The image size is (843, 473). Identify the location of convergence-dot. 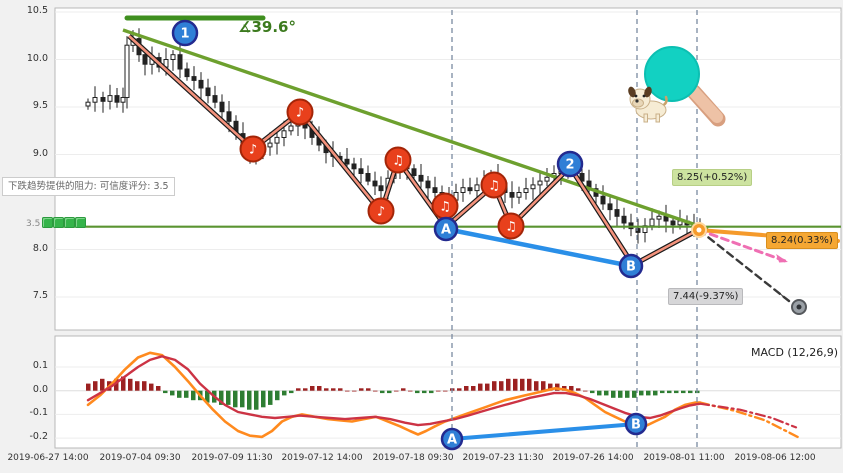
(699, 230).